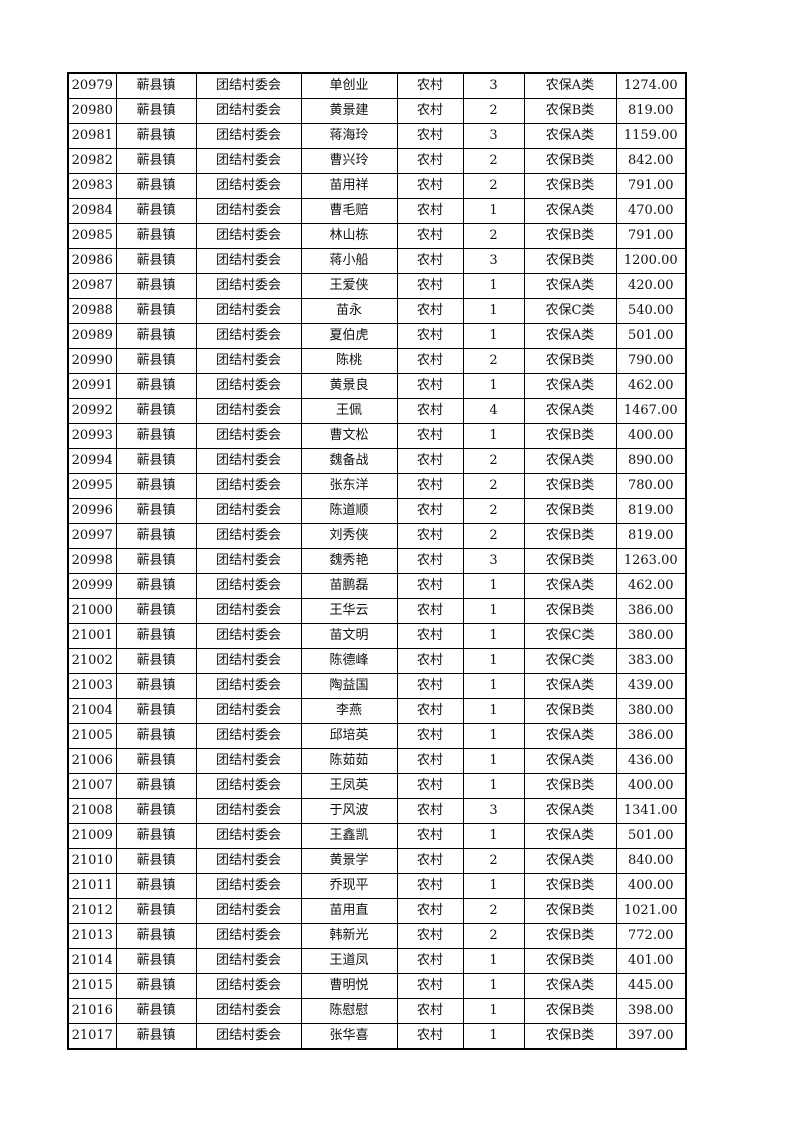 This screenshot has height=1122, width=793. Describe the element at coordinates (349, 586) in the screenshot. I see `cell-name: 苗鹏磊` at that location.